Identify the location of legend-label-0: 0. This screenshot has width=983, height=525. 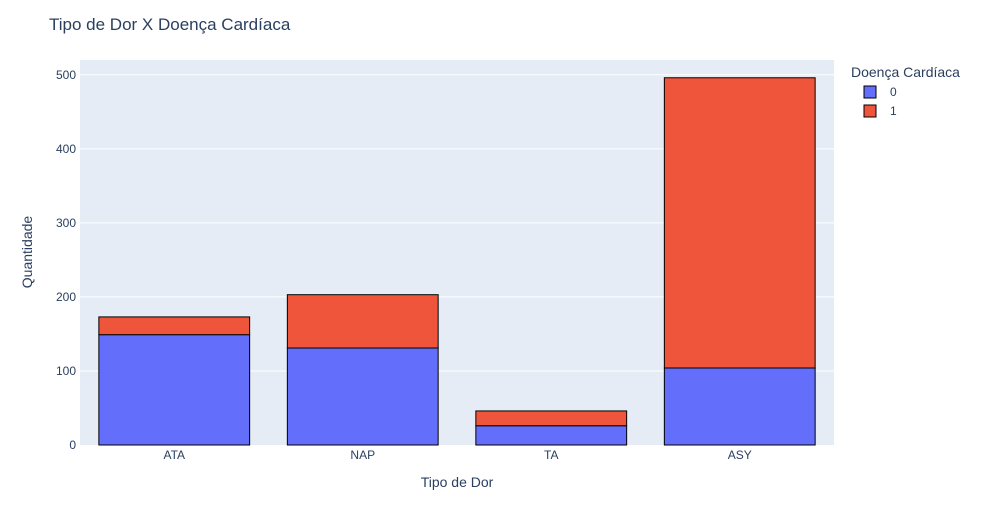
(893, 92).